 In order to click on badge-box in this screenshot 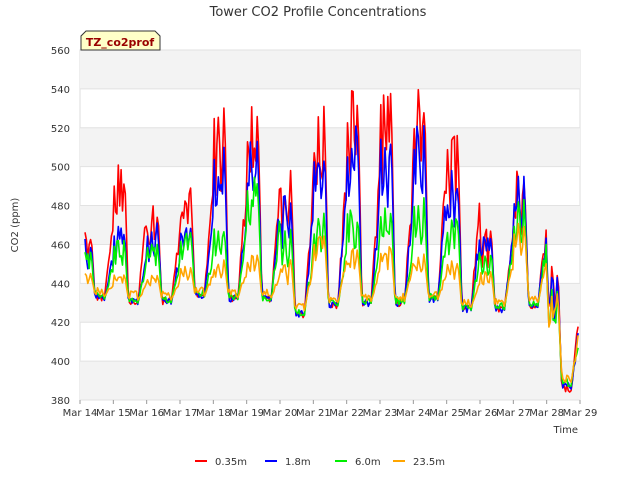, I will do `click(120, 40)`.